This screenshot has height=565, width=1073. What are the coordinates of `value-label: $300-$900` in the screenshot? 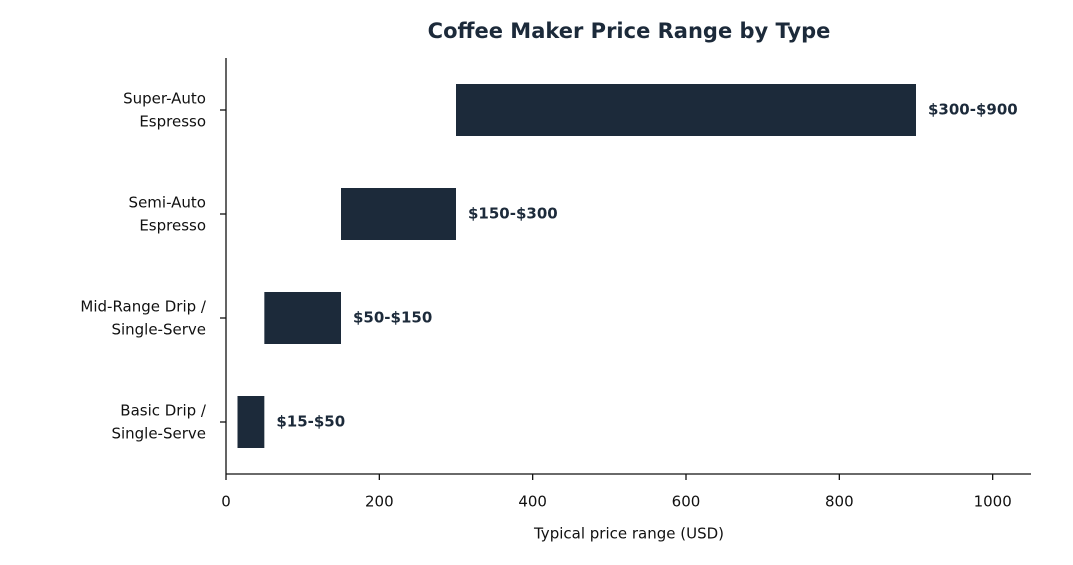 It's located at (973, 110).